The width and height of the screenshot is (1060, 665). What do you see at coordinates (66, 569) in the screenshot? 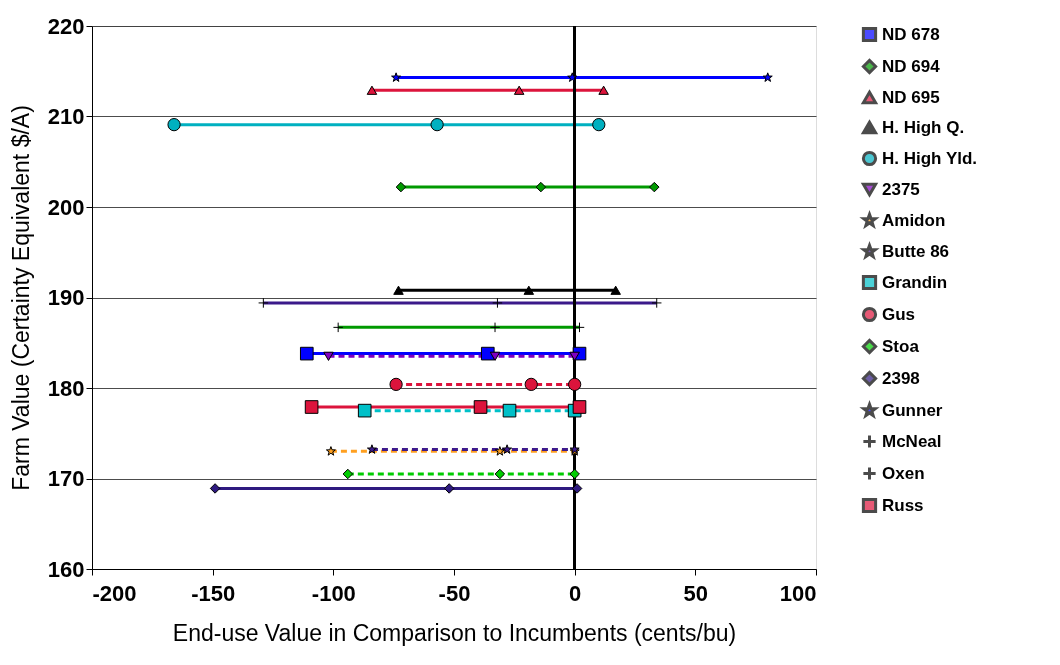
I see `y-tick-label: 160` at bounding box center [66, 569].